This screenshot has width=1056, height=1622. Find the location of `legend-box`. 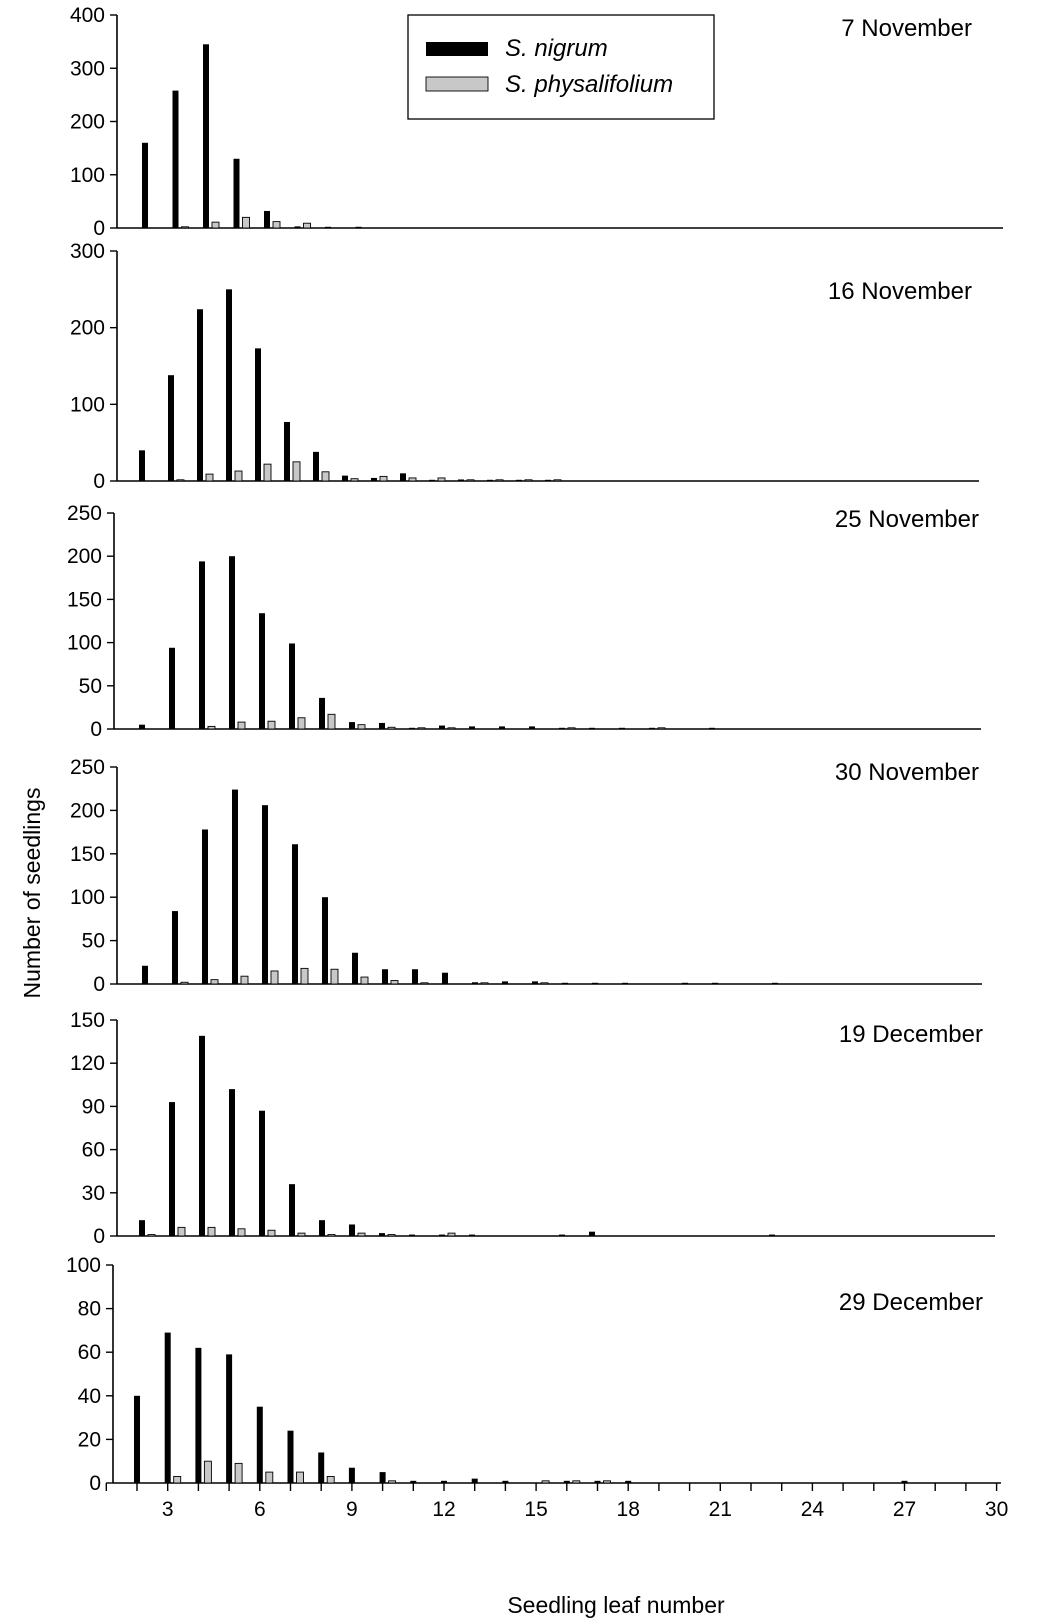

legend-box is located at coordinates (561, 67).